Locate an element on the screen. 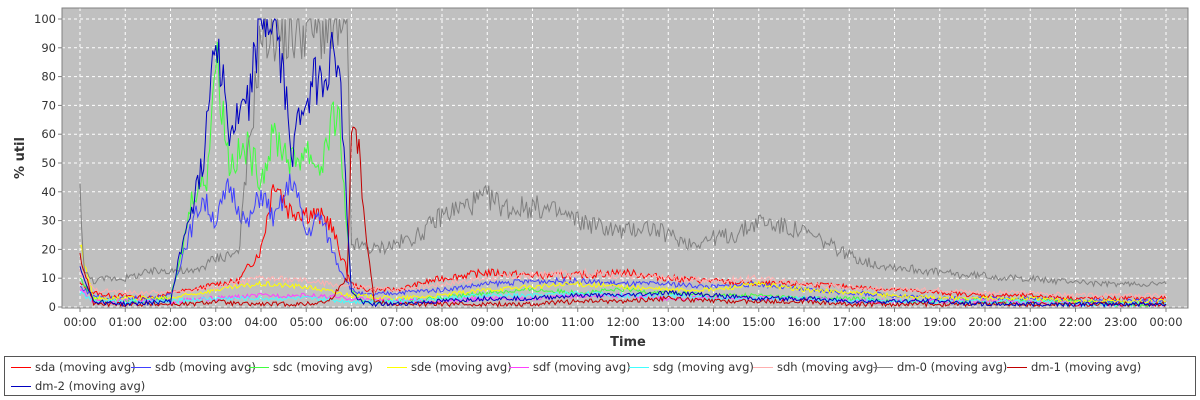 The height and width of the screenshot is (400, 1200). x-tick-label: 07:00 is located at coordinates (396, 322).